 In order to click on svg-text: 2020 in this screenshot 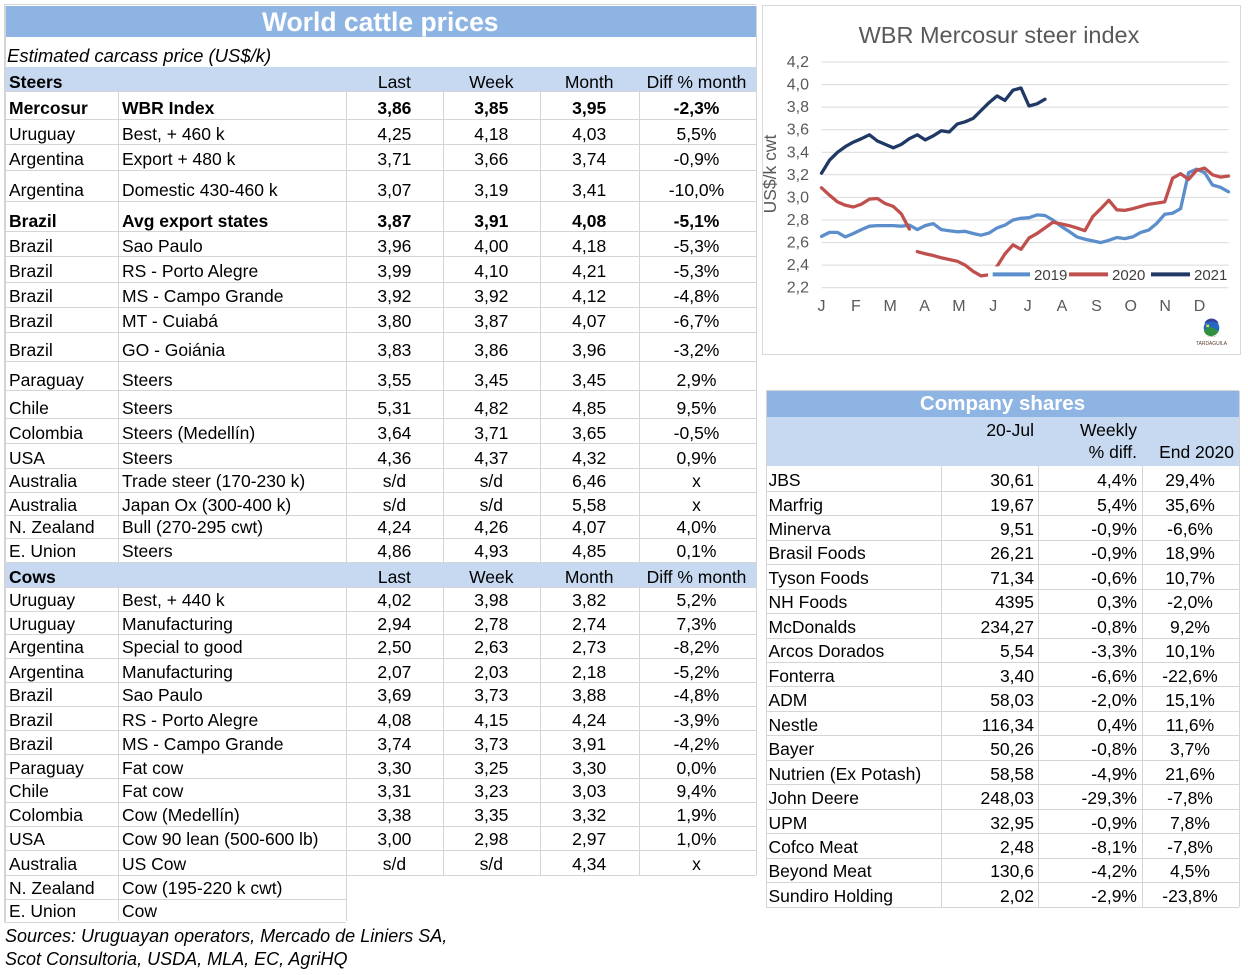, I will do `click(1128, 275)`.